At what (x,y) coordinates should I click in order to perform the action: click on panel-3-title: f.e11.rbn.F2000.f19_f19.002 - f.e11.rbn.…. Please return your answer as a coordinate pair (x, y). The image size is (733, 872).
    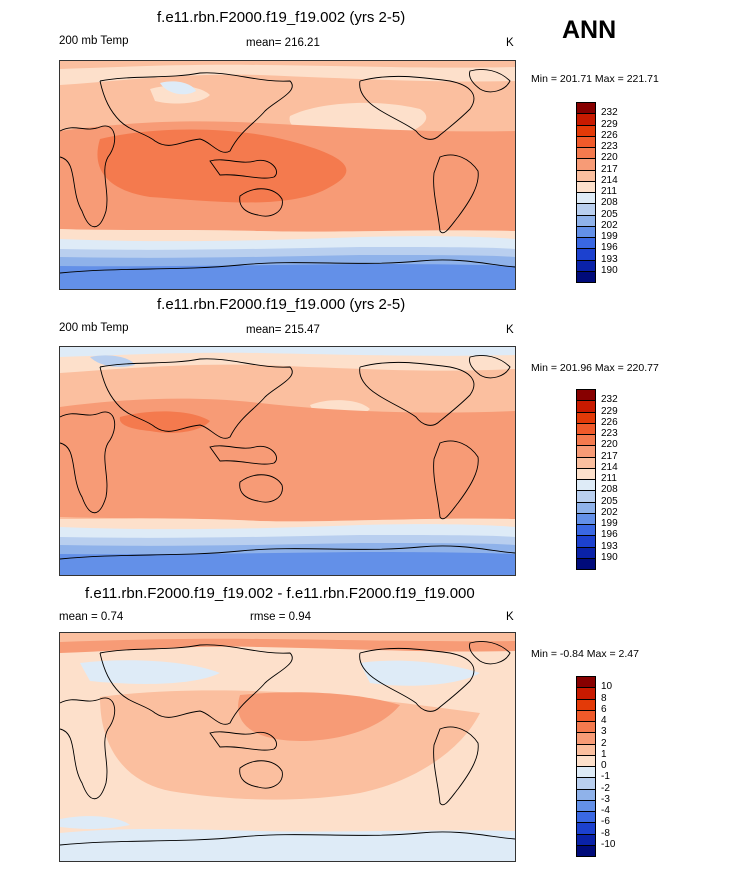
    Looking at the image, I should click on (280, 593).